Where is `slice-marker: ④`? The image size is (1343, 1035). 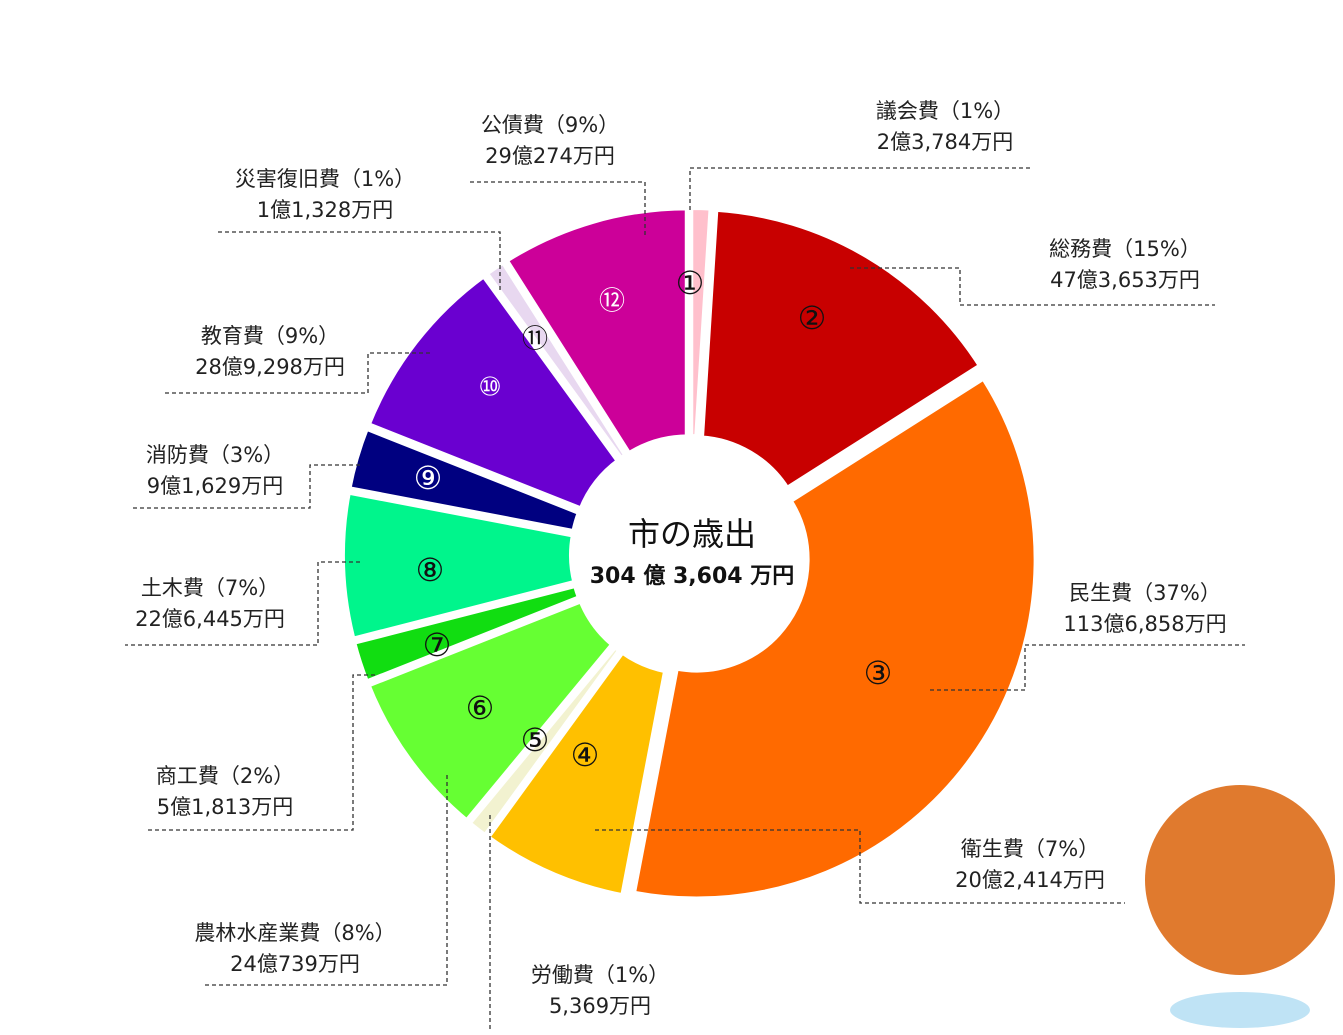
slice-marker: ④ is located at coordinates (585, 755).